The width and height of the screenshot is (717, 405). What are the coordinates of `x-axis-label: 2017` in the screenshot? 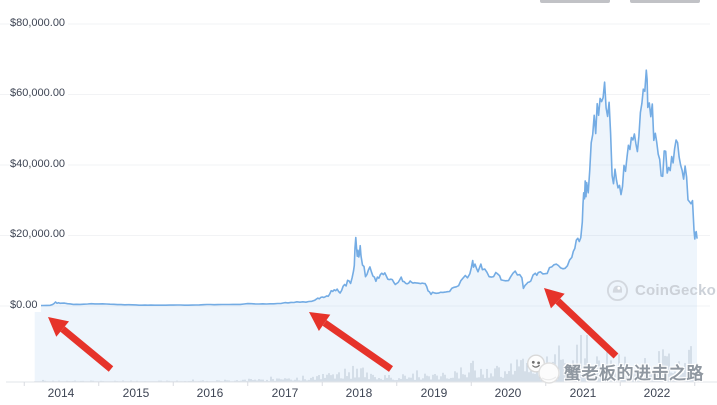 It's located at (285, 393).